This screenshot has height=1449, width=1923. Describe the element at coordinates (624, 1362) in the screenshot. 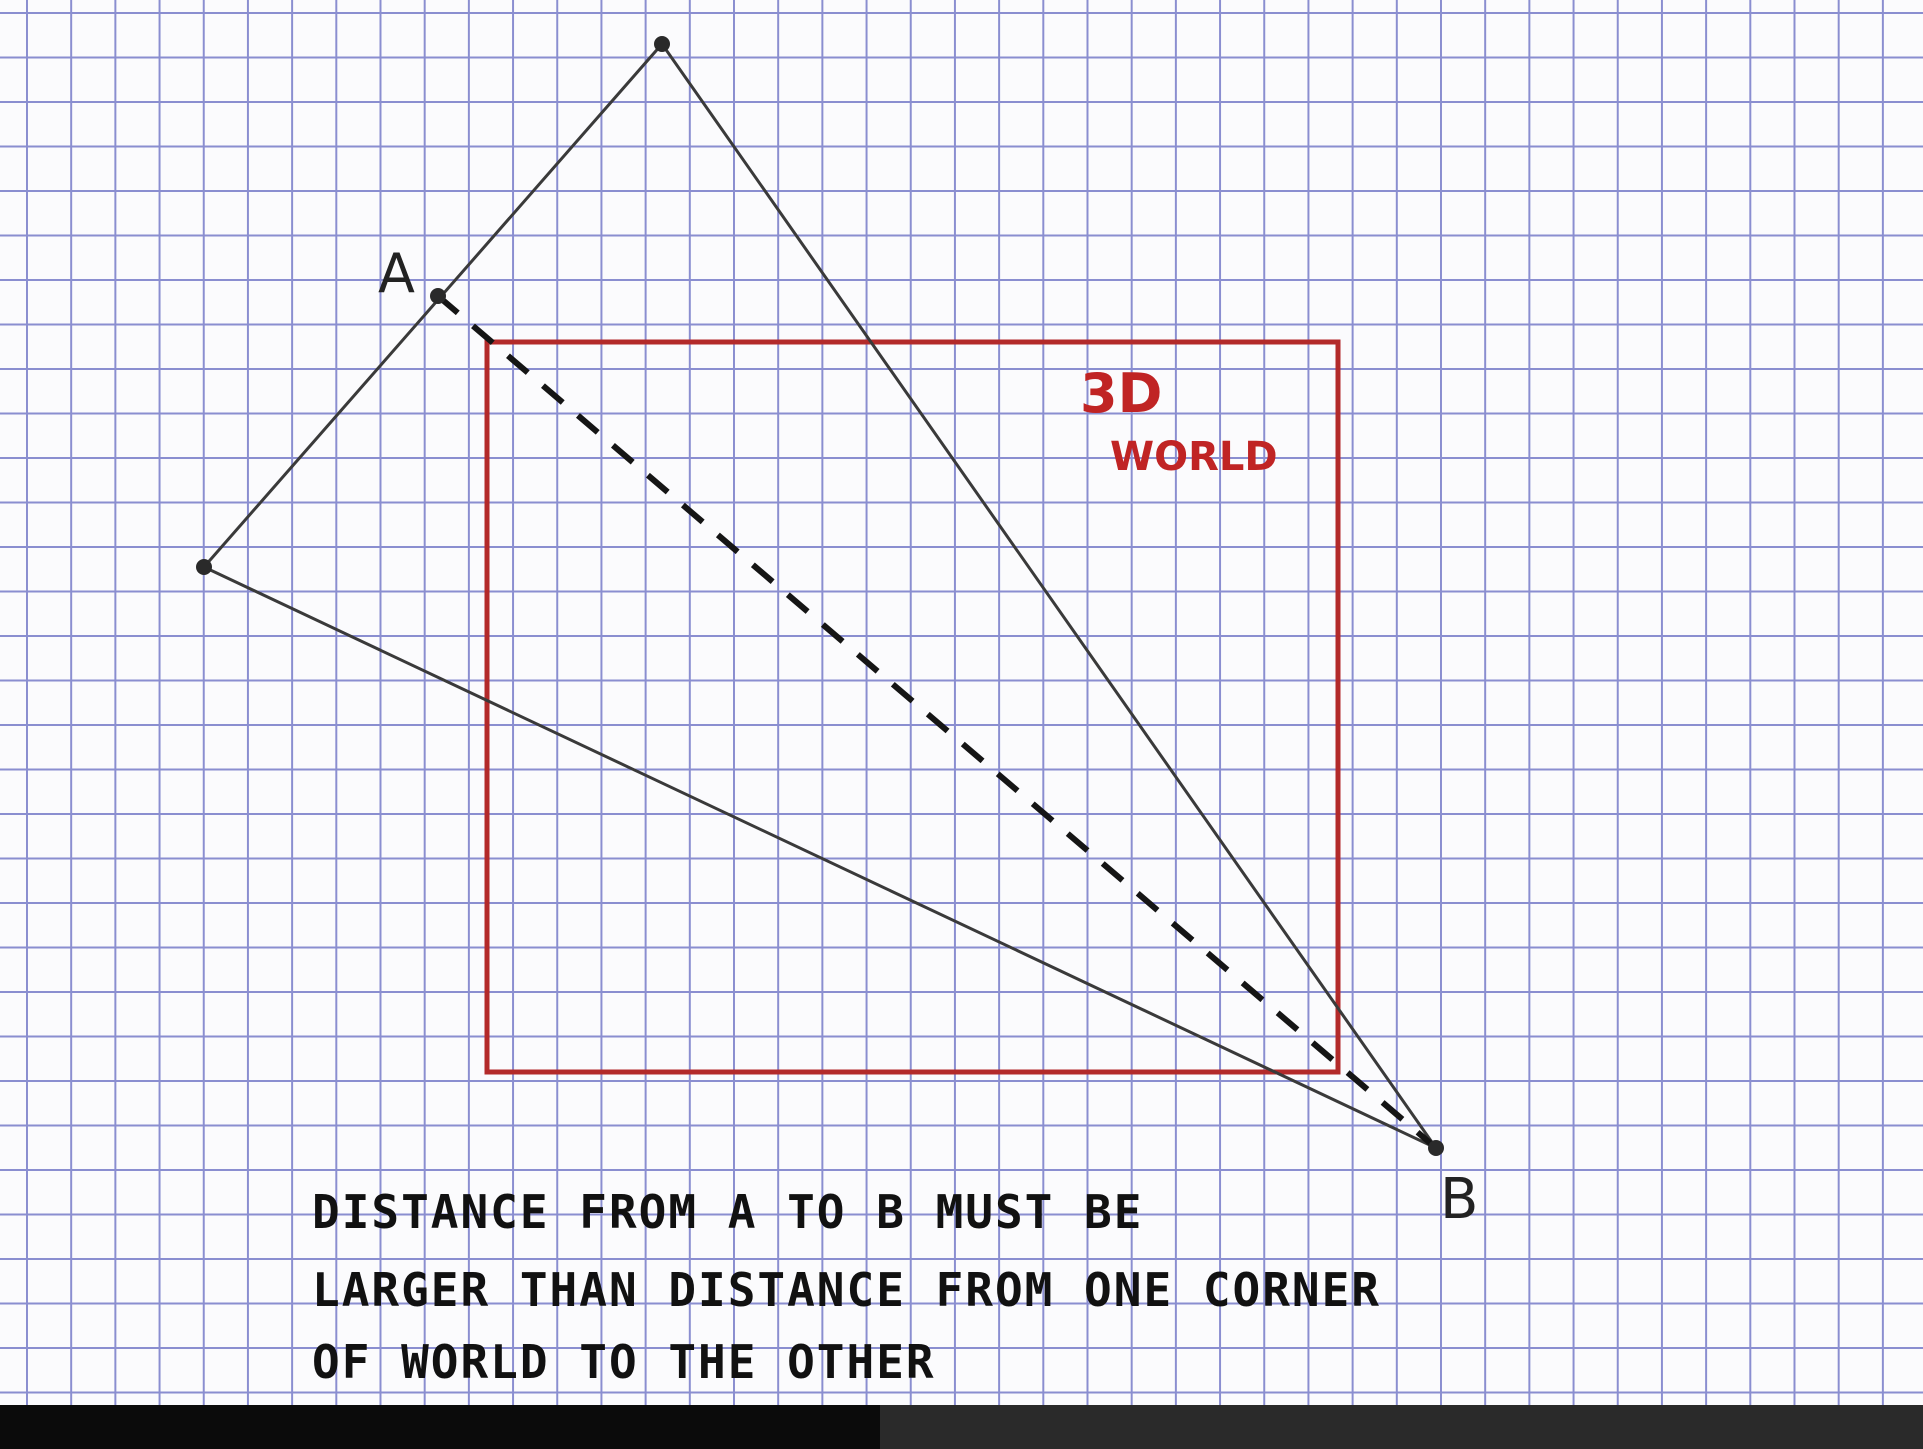

I see `note-line-3: OF WORLD TO THE OTHER` at that location.